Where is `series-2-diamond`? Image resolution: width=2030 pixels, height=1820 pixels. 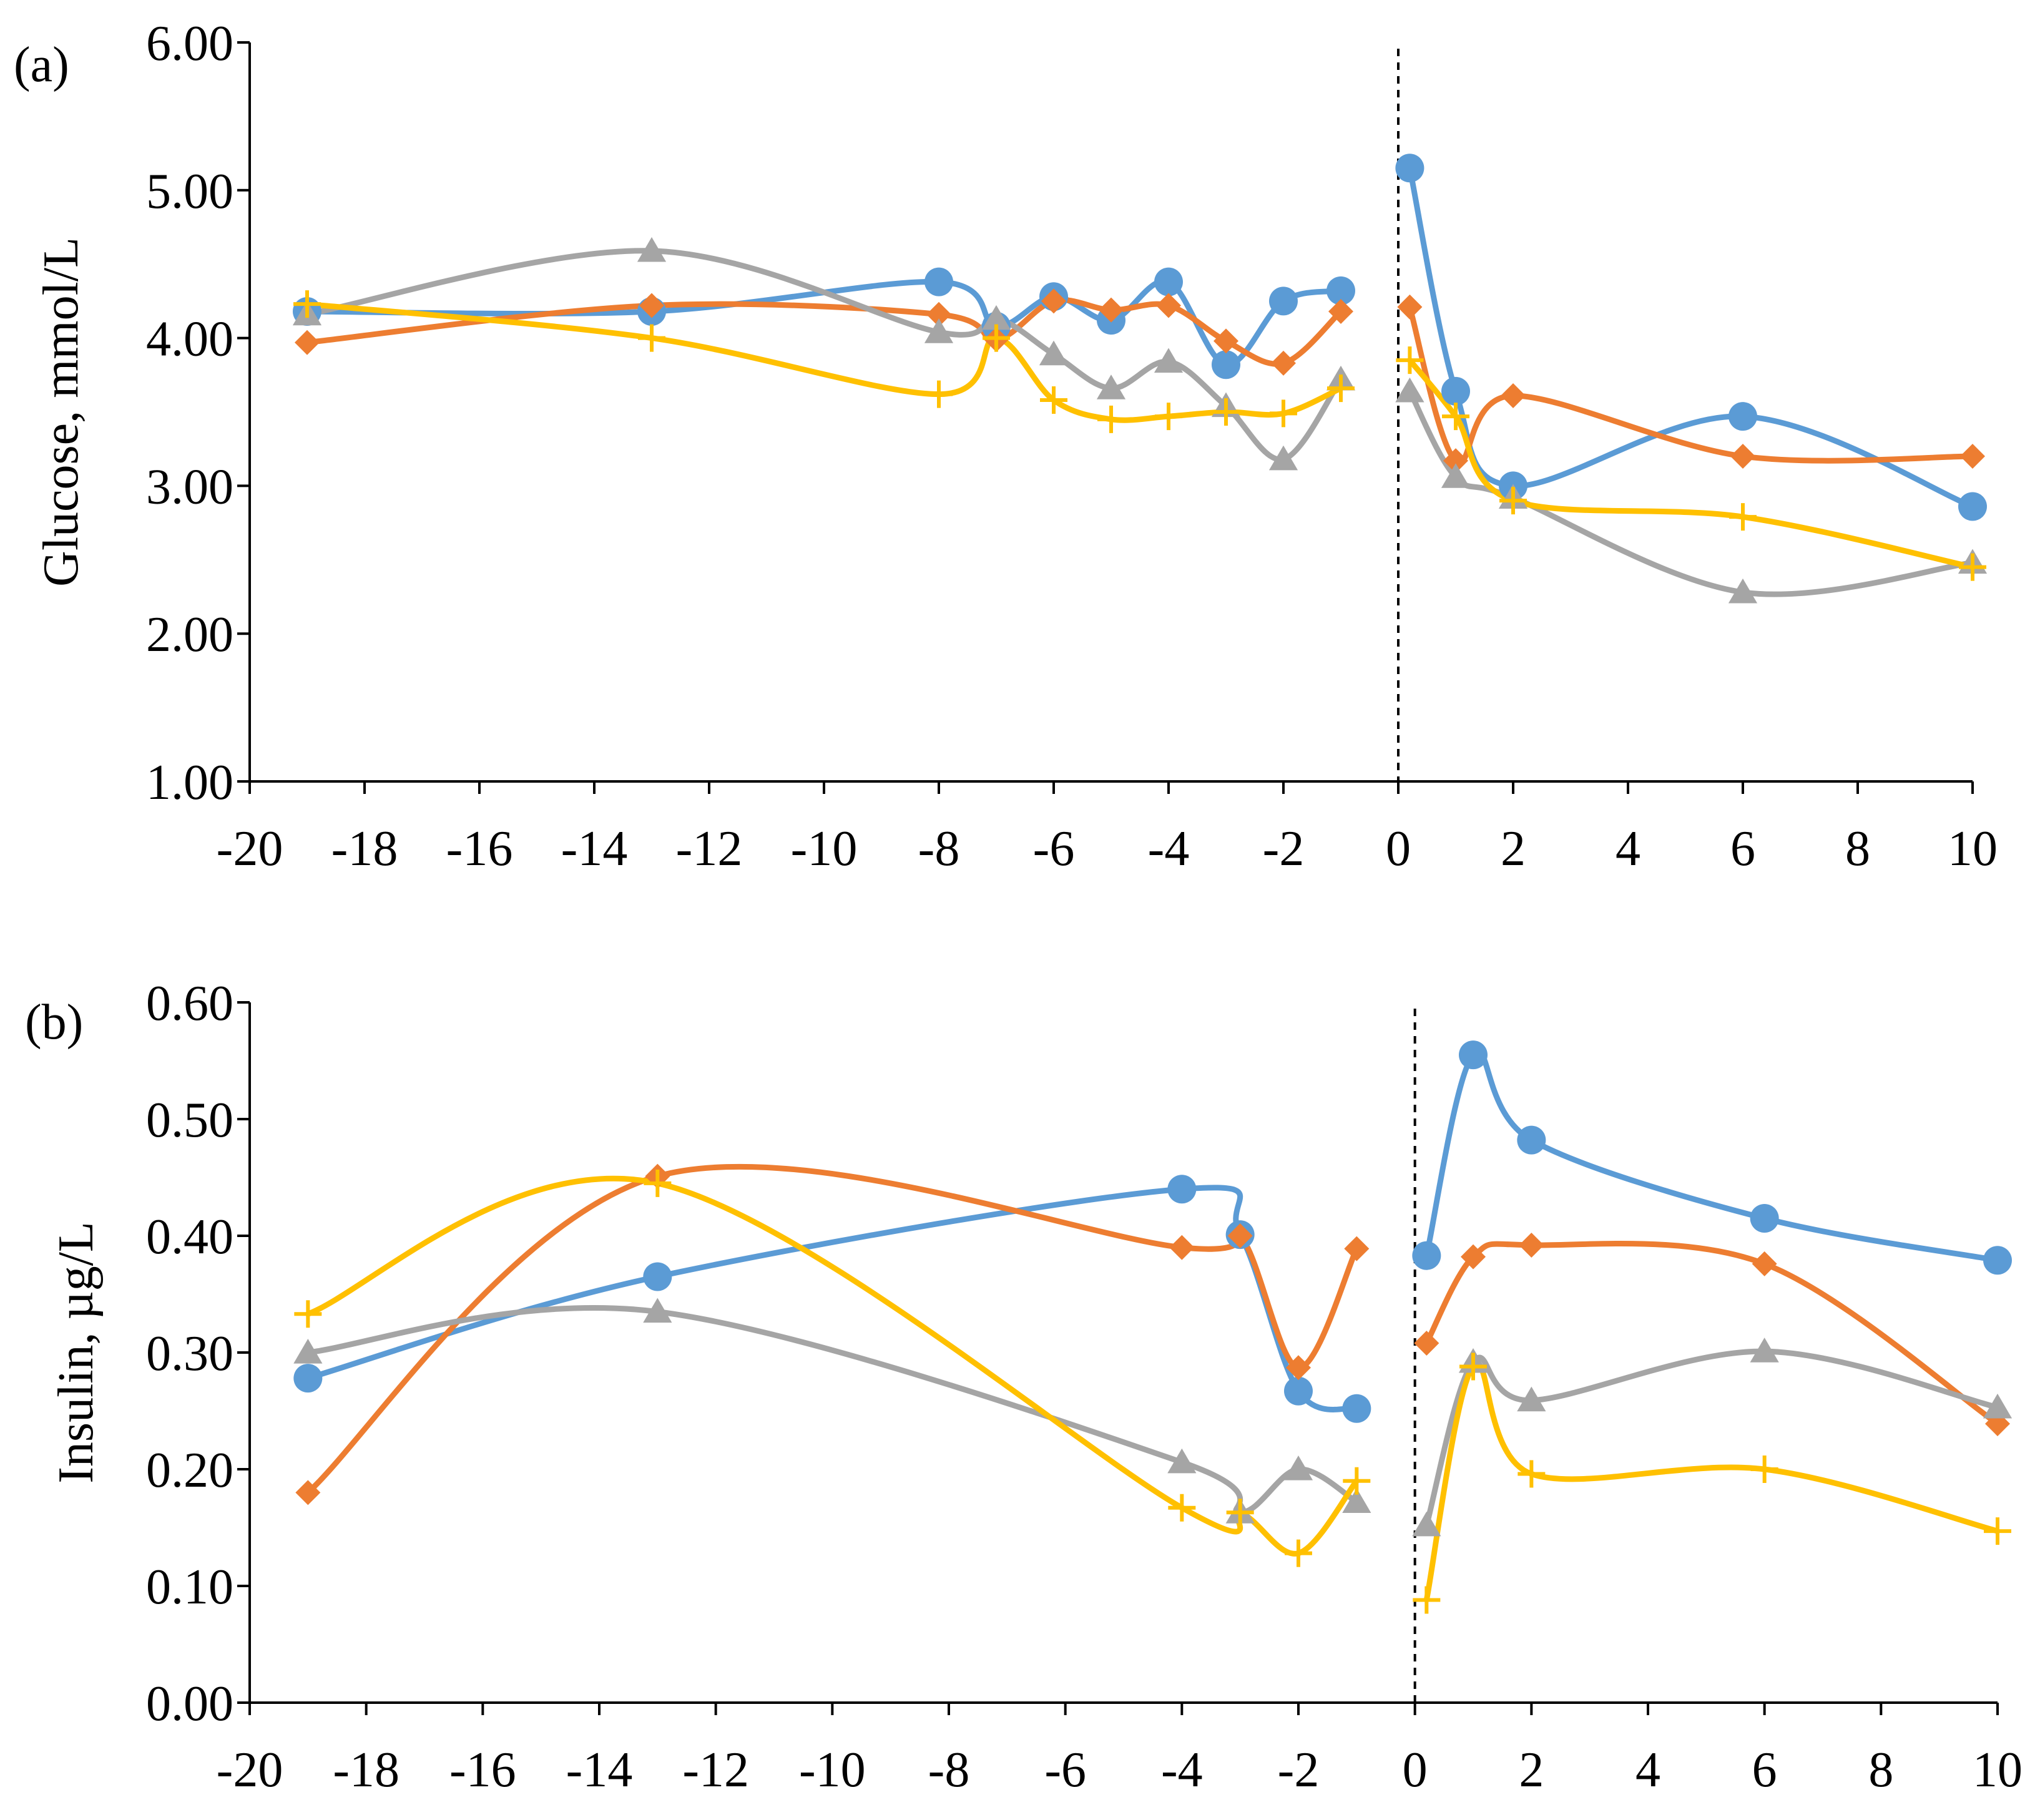 series-2-diamond is located at coordinates (1140, 381).